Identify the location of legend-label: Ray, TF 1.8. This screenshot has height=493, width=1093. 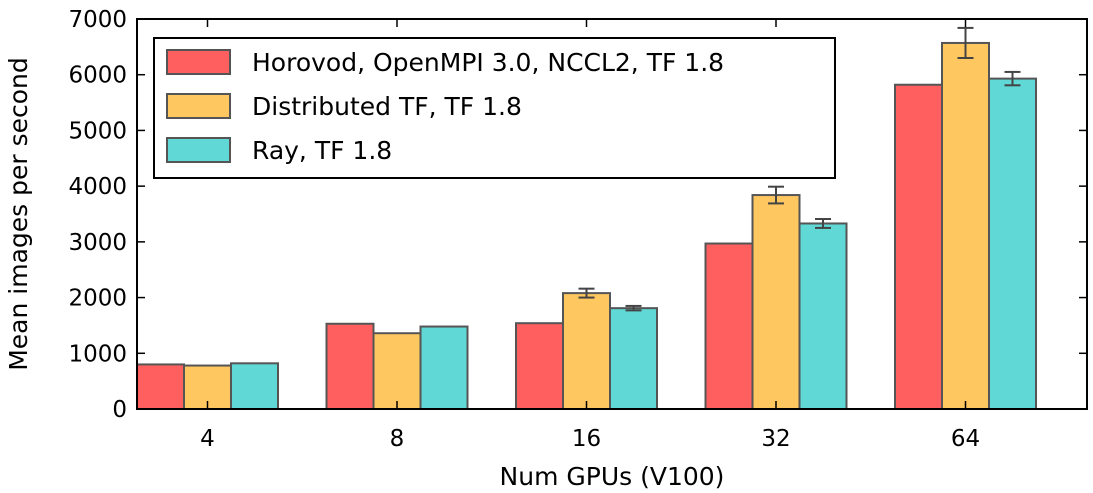
(322, 150).